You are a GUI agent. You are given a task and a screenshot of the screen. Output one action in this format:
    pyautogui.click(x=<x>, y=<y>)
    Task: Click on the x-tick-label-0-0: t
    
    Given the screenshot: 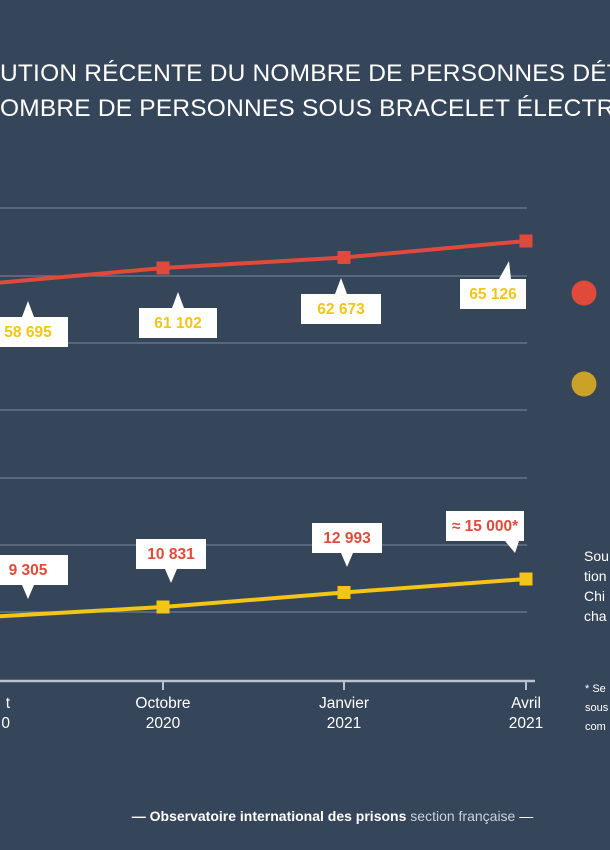 What is the action you would take?
    pyautogui.click(x=8, y=703)
    